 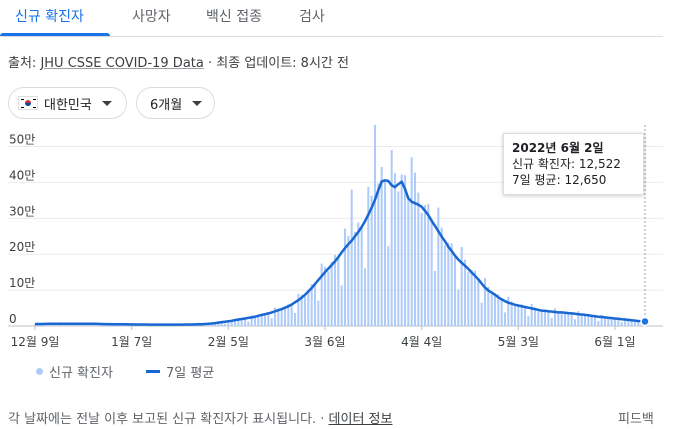 What do you see at coordinates (323, 337) in the screenshot?
I see `x-axis-ticks: 12월 9일 1월 7일 2월 5일 3월 6일 4월 4일 5월 3일 6월 1일` at bounding box center [323, 337].